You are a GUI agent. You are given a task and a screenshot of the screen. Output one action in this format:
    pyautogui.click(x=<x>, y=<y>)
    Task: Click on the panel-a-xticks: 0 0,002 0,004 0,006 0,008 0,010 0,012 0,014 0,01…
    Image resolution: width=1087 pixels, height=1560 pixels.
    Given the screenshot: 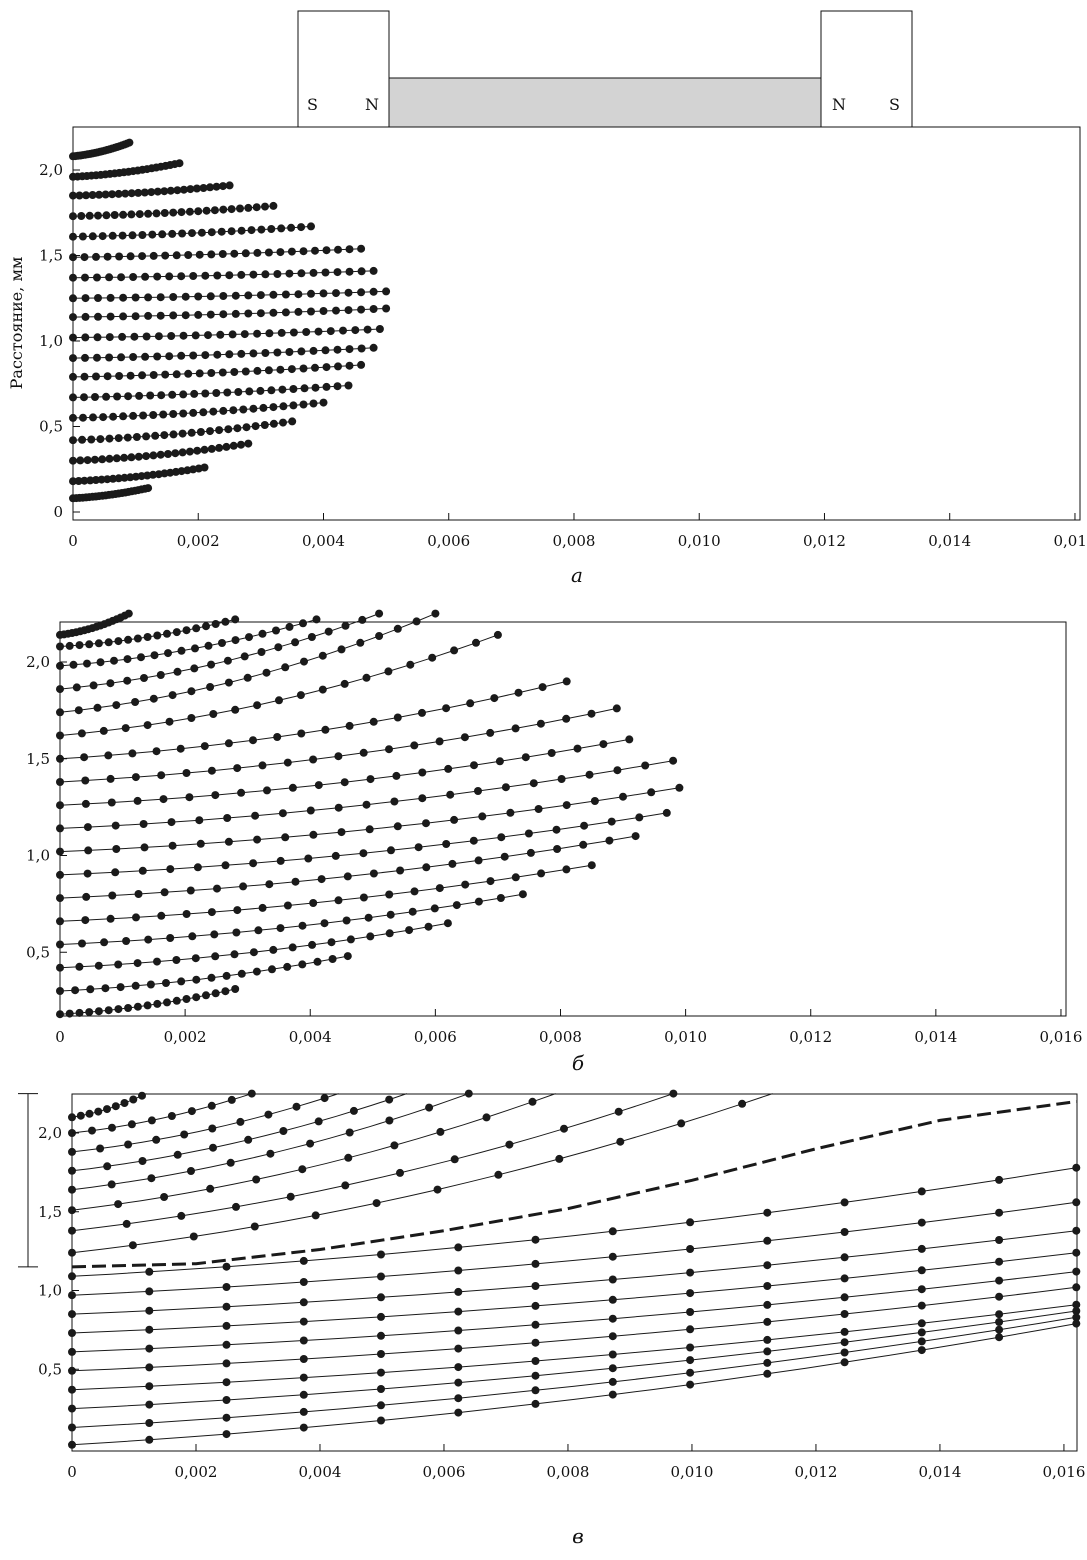 What is the action you would take?
    pyautogui.click(x=577, y=531)
    